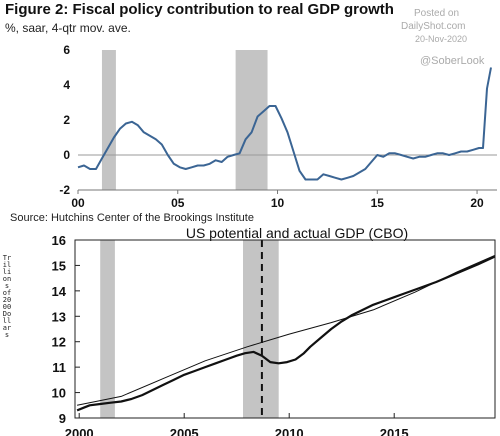  Describe the element at coordinates (289, 431) in the screenshot. I see `x-tick-label: 2010` at that location.